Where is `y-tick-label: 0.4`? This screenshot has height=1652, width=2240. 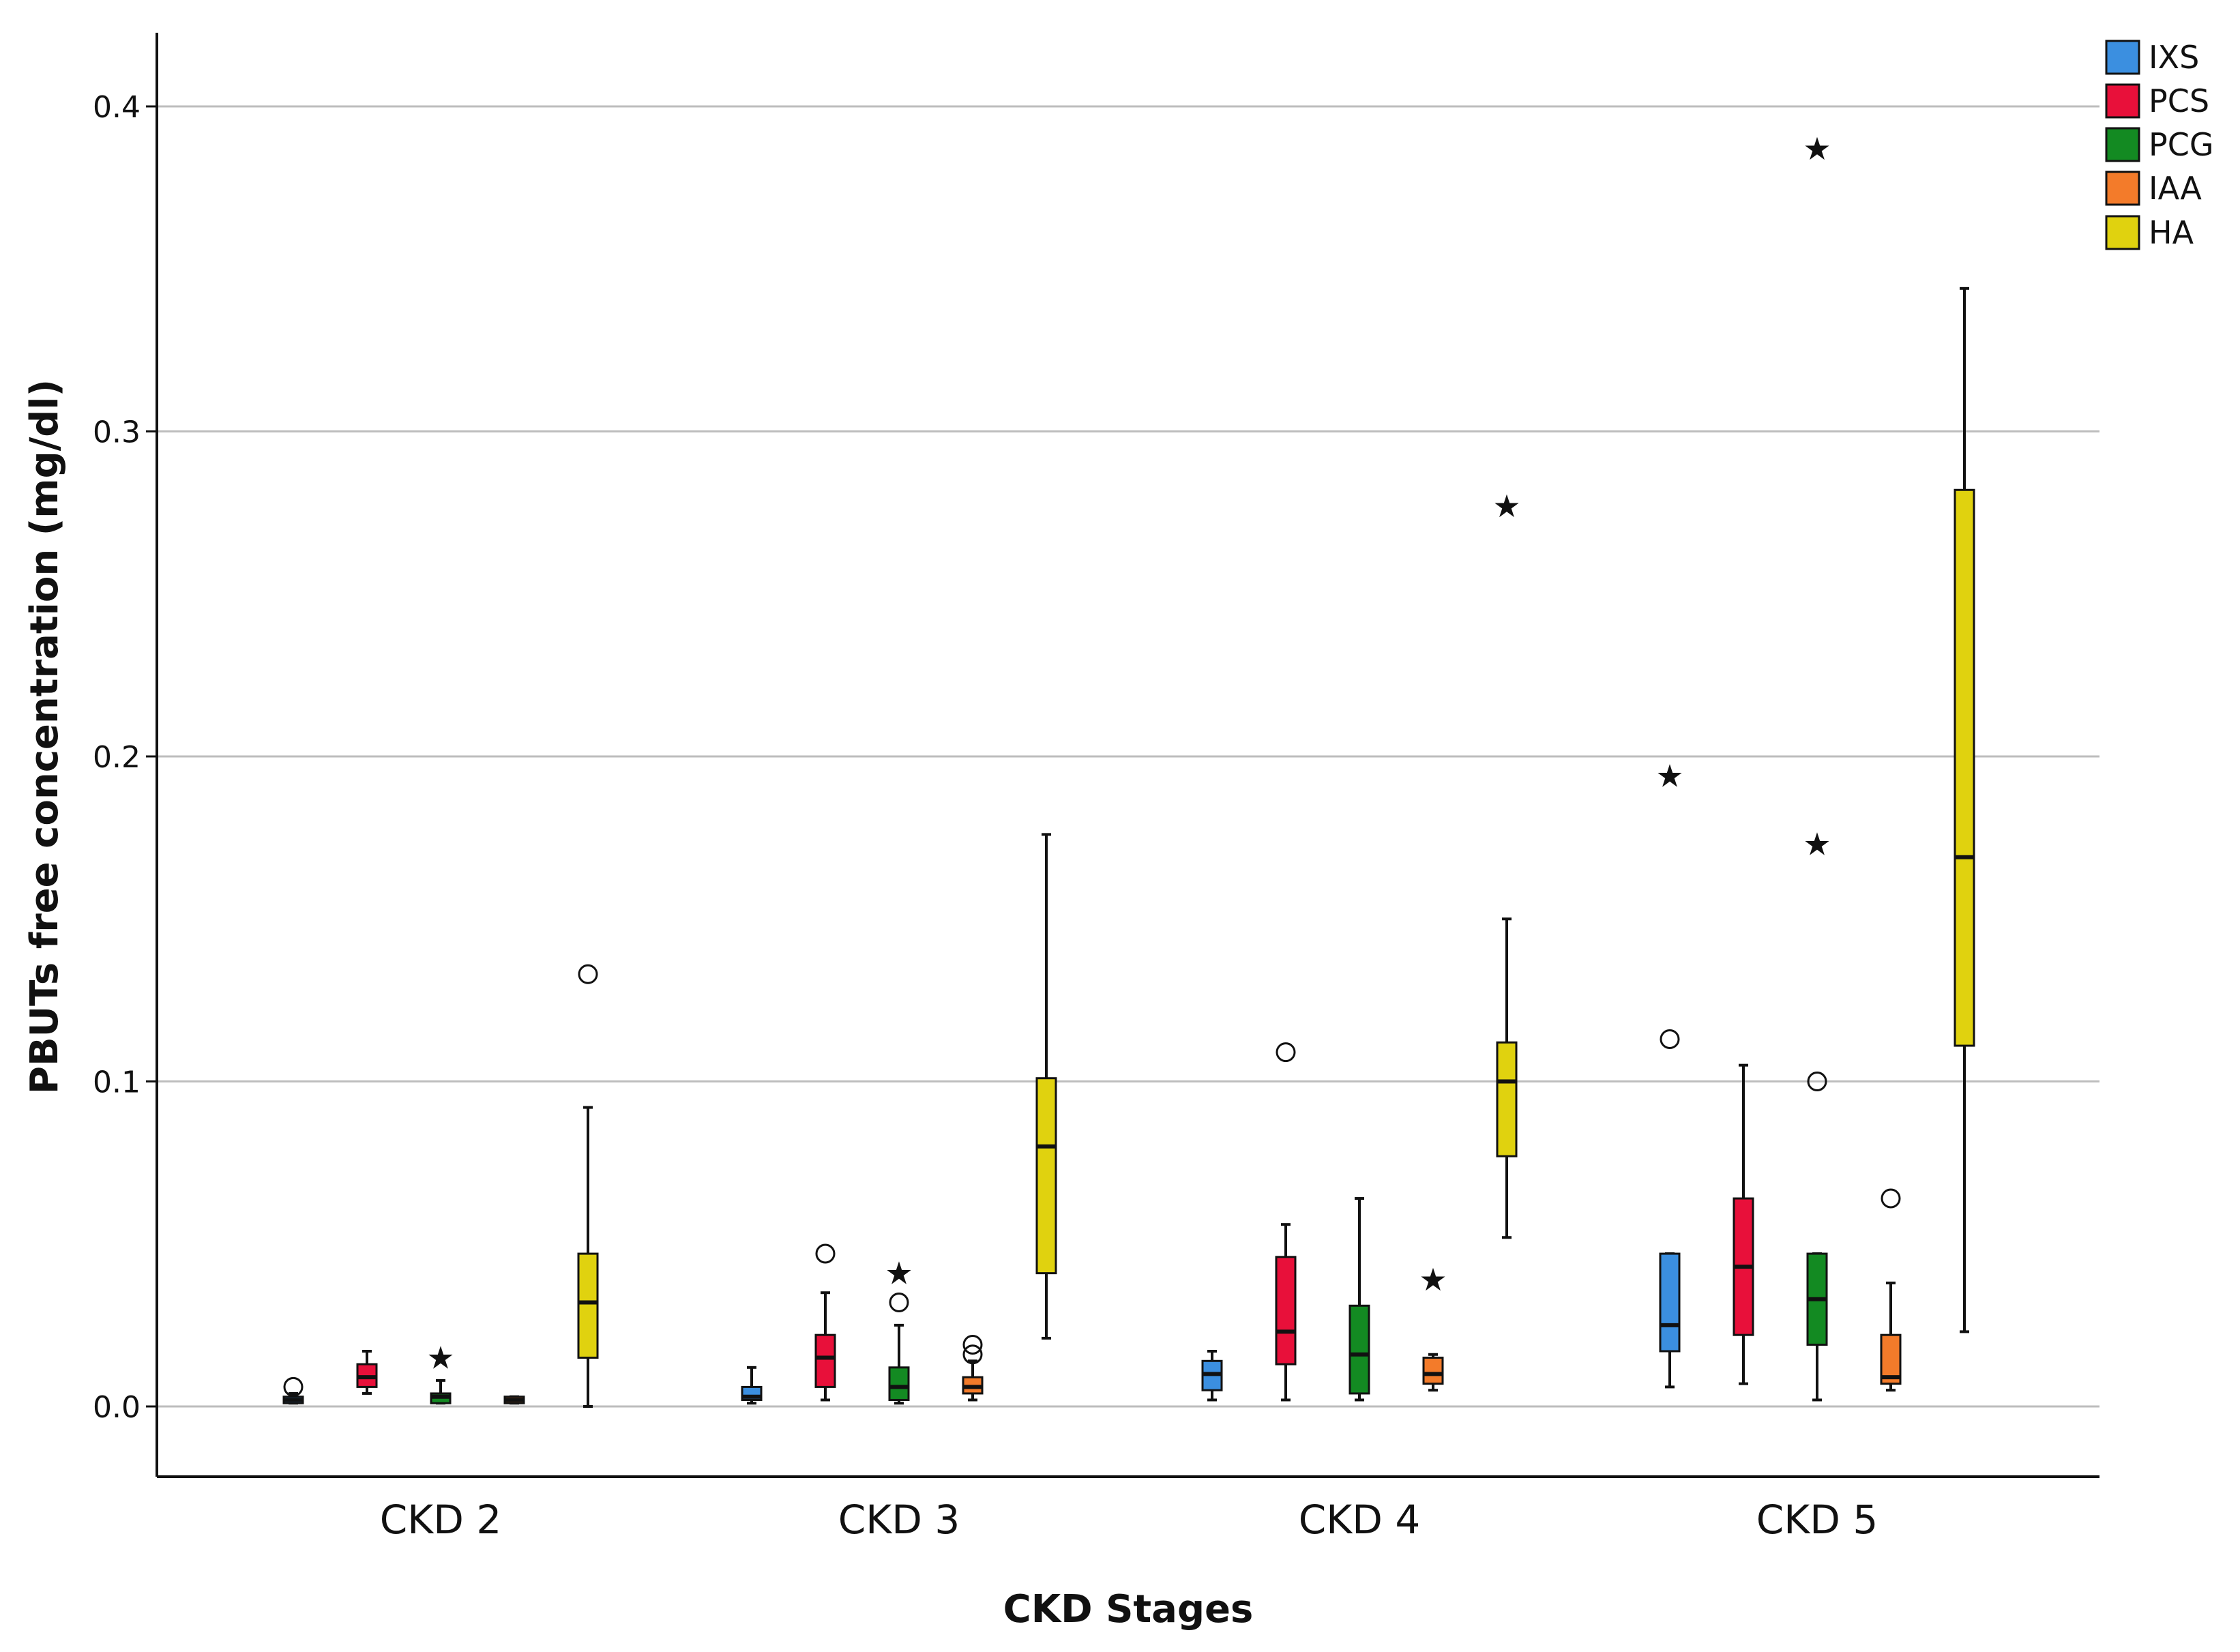
y-tick-label: 0.4 is located at coordinates (117, 107).